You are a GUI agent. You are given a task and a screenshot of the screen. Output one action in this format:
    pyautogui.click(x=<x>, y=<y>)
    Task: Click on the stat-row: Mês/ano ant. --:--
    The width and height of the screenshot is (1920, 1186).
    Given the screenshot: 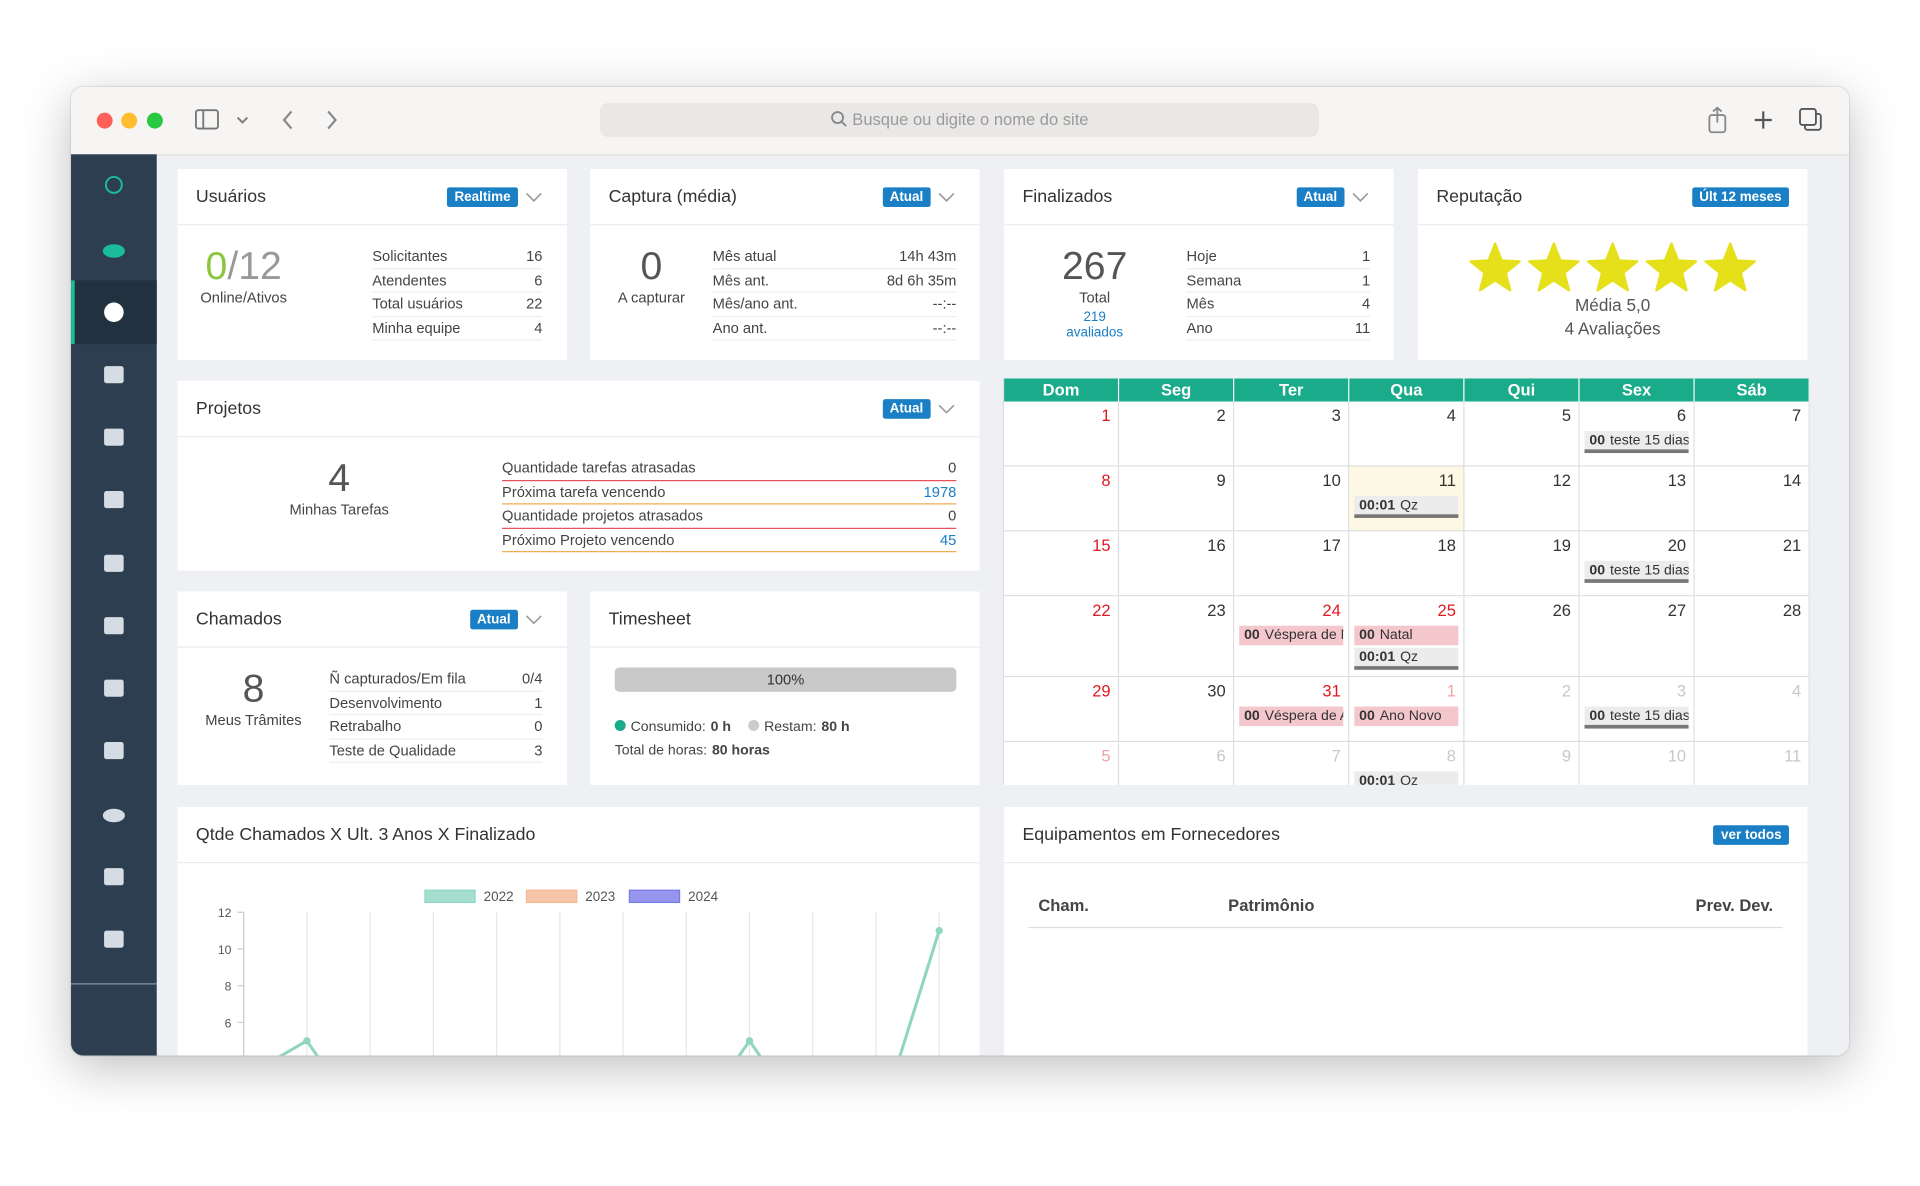 What is the action you would take?
    pyautogui.click(x=834, y=305)
    